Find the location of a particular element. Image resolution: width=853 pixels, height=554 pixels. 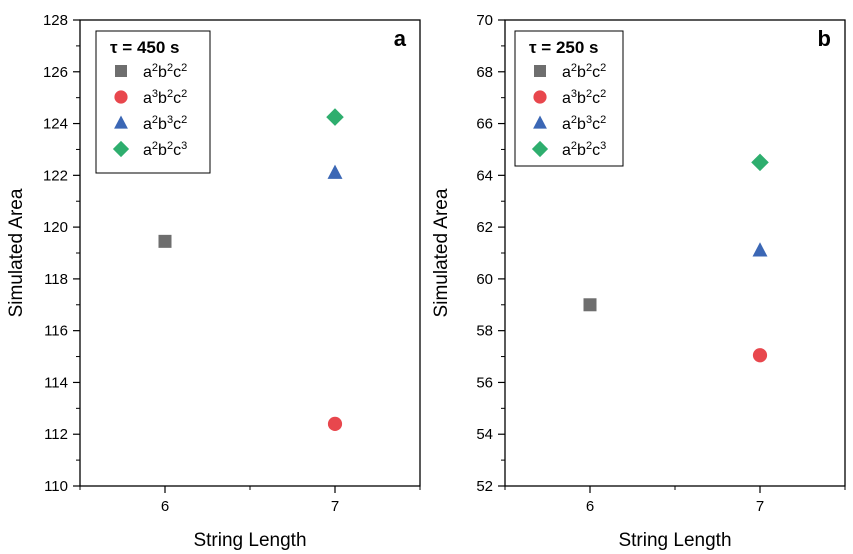

legend: τ = 450 s a2b2c2 a3b2c2 a2b3c2 a2b2c3 is located at coordinates (153, 102).